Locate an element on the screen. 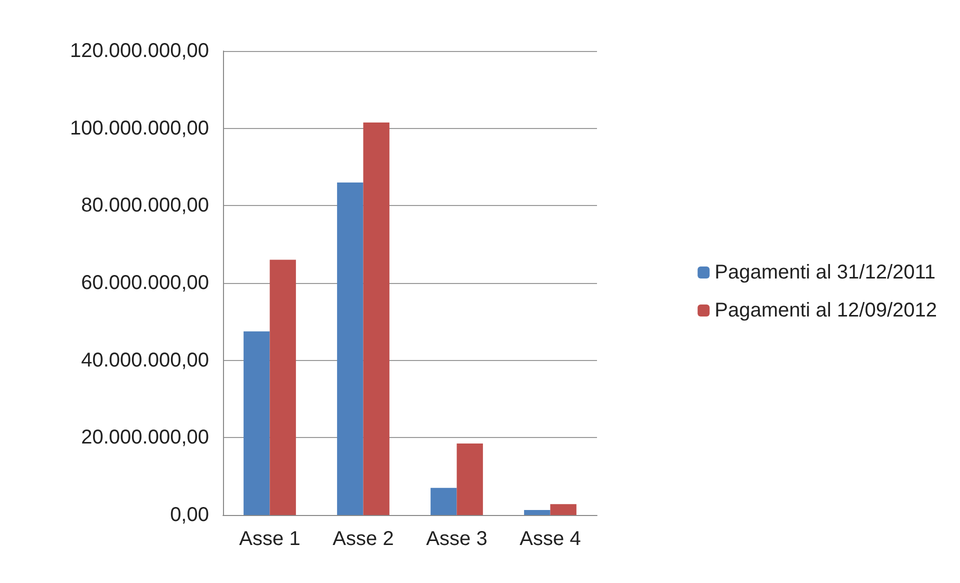 The image size is (960, 583). y-tick-label: 60.000.000,00 is located at coordinates (145, 283).